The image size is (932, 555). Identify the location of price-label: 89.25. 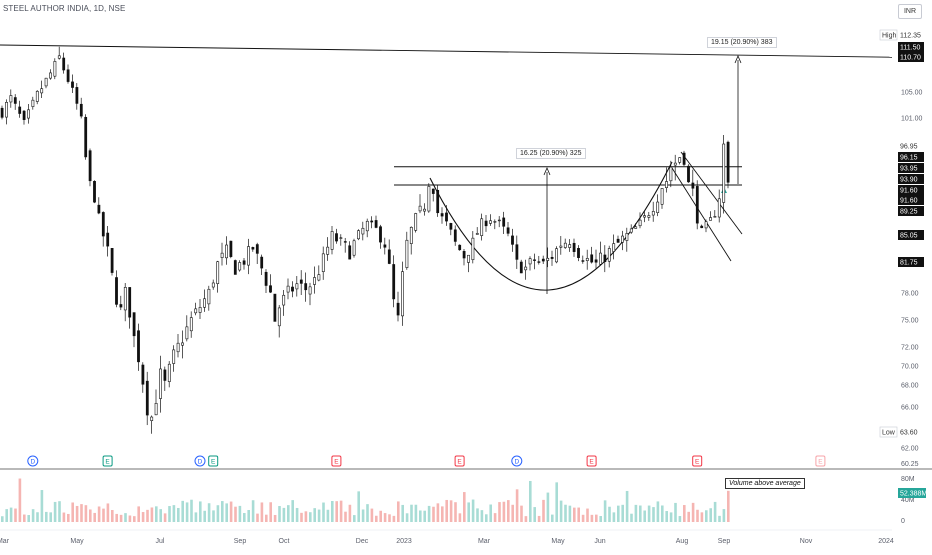
(909, 212).